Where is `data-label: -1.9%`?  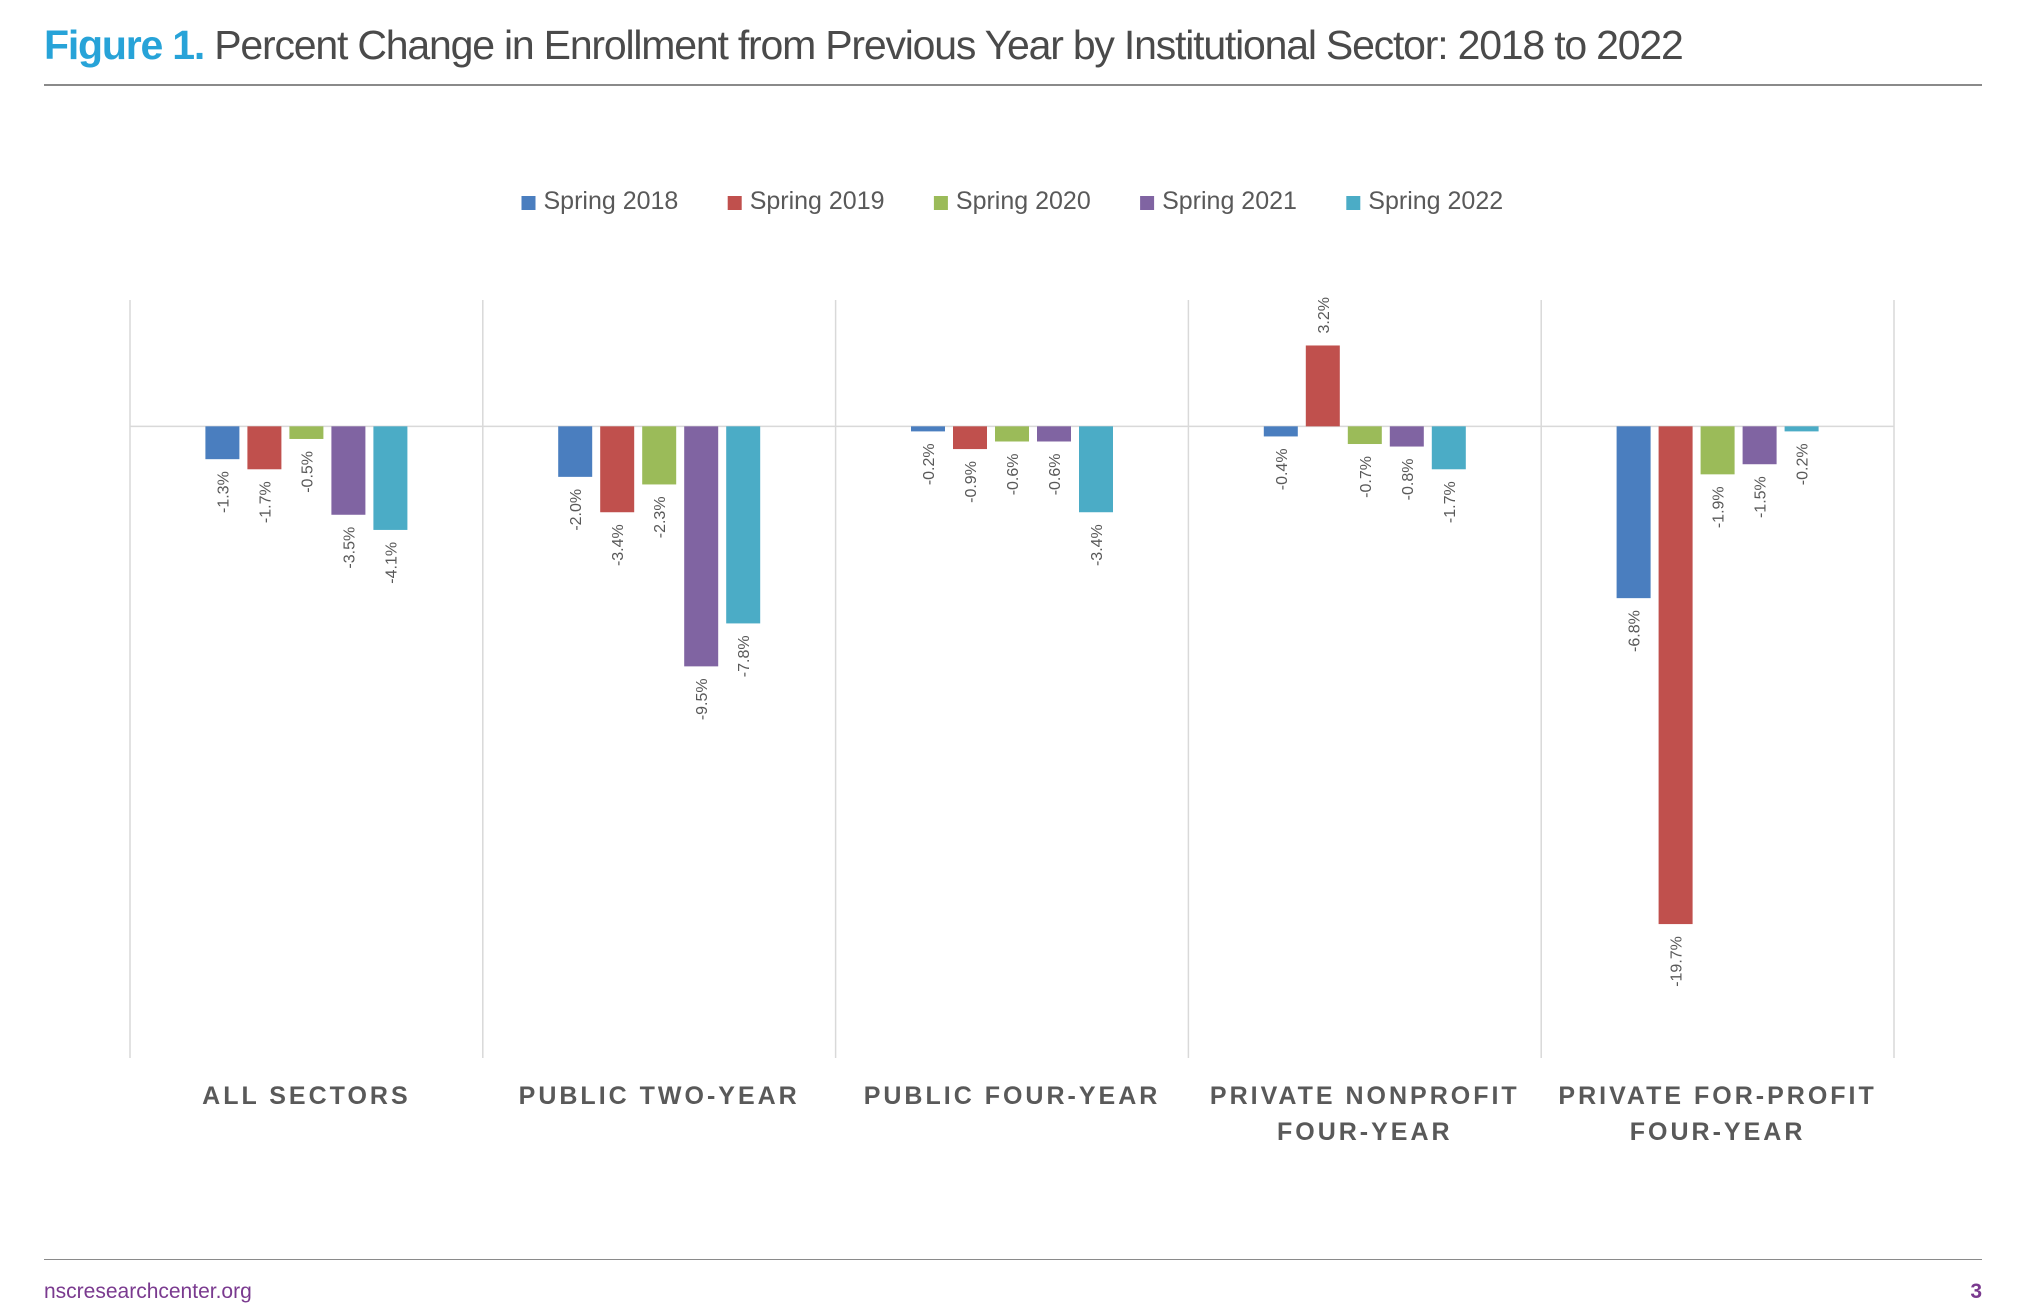 data-label: -1.9% is located at coordinates (1719, 507).